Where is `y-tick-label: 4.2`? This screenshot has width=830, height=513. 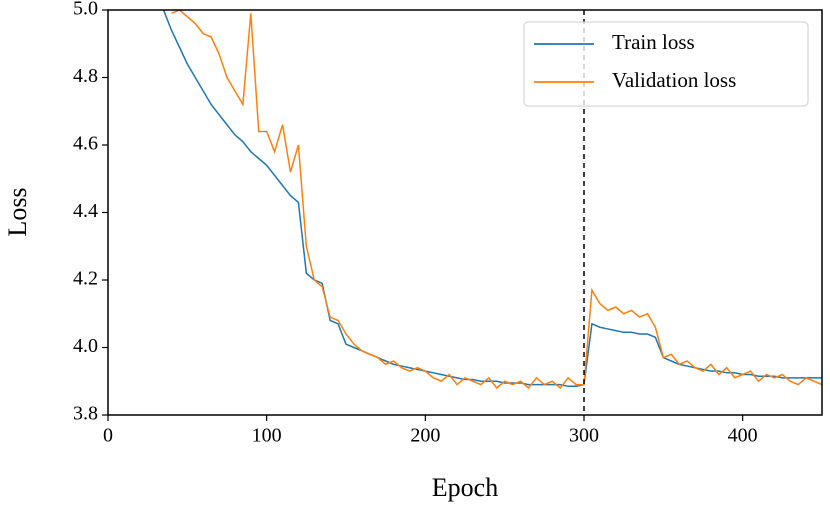
y-tick-label: 4.2 is located at coordinates (85, 279).